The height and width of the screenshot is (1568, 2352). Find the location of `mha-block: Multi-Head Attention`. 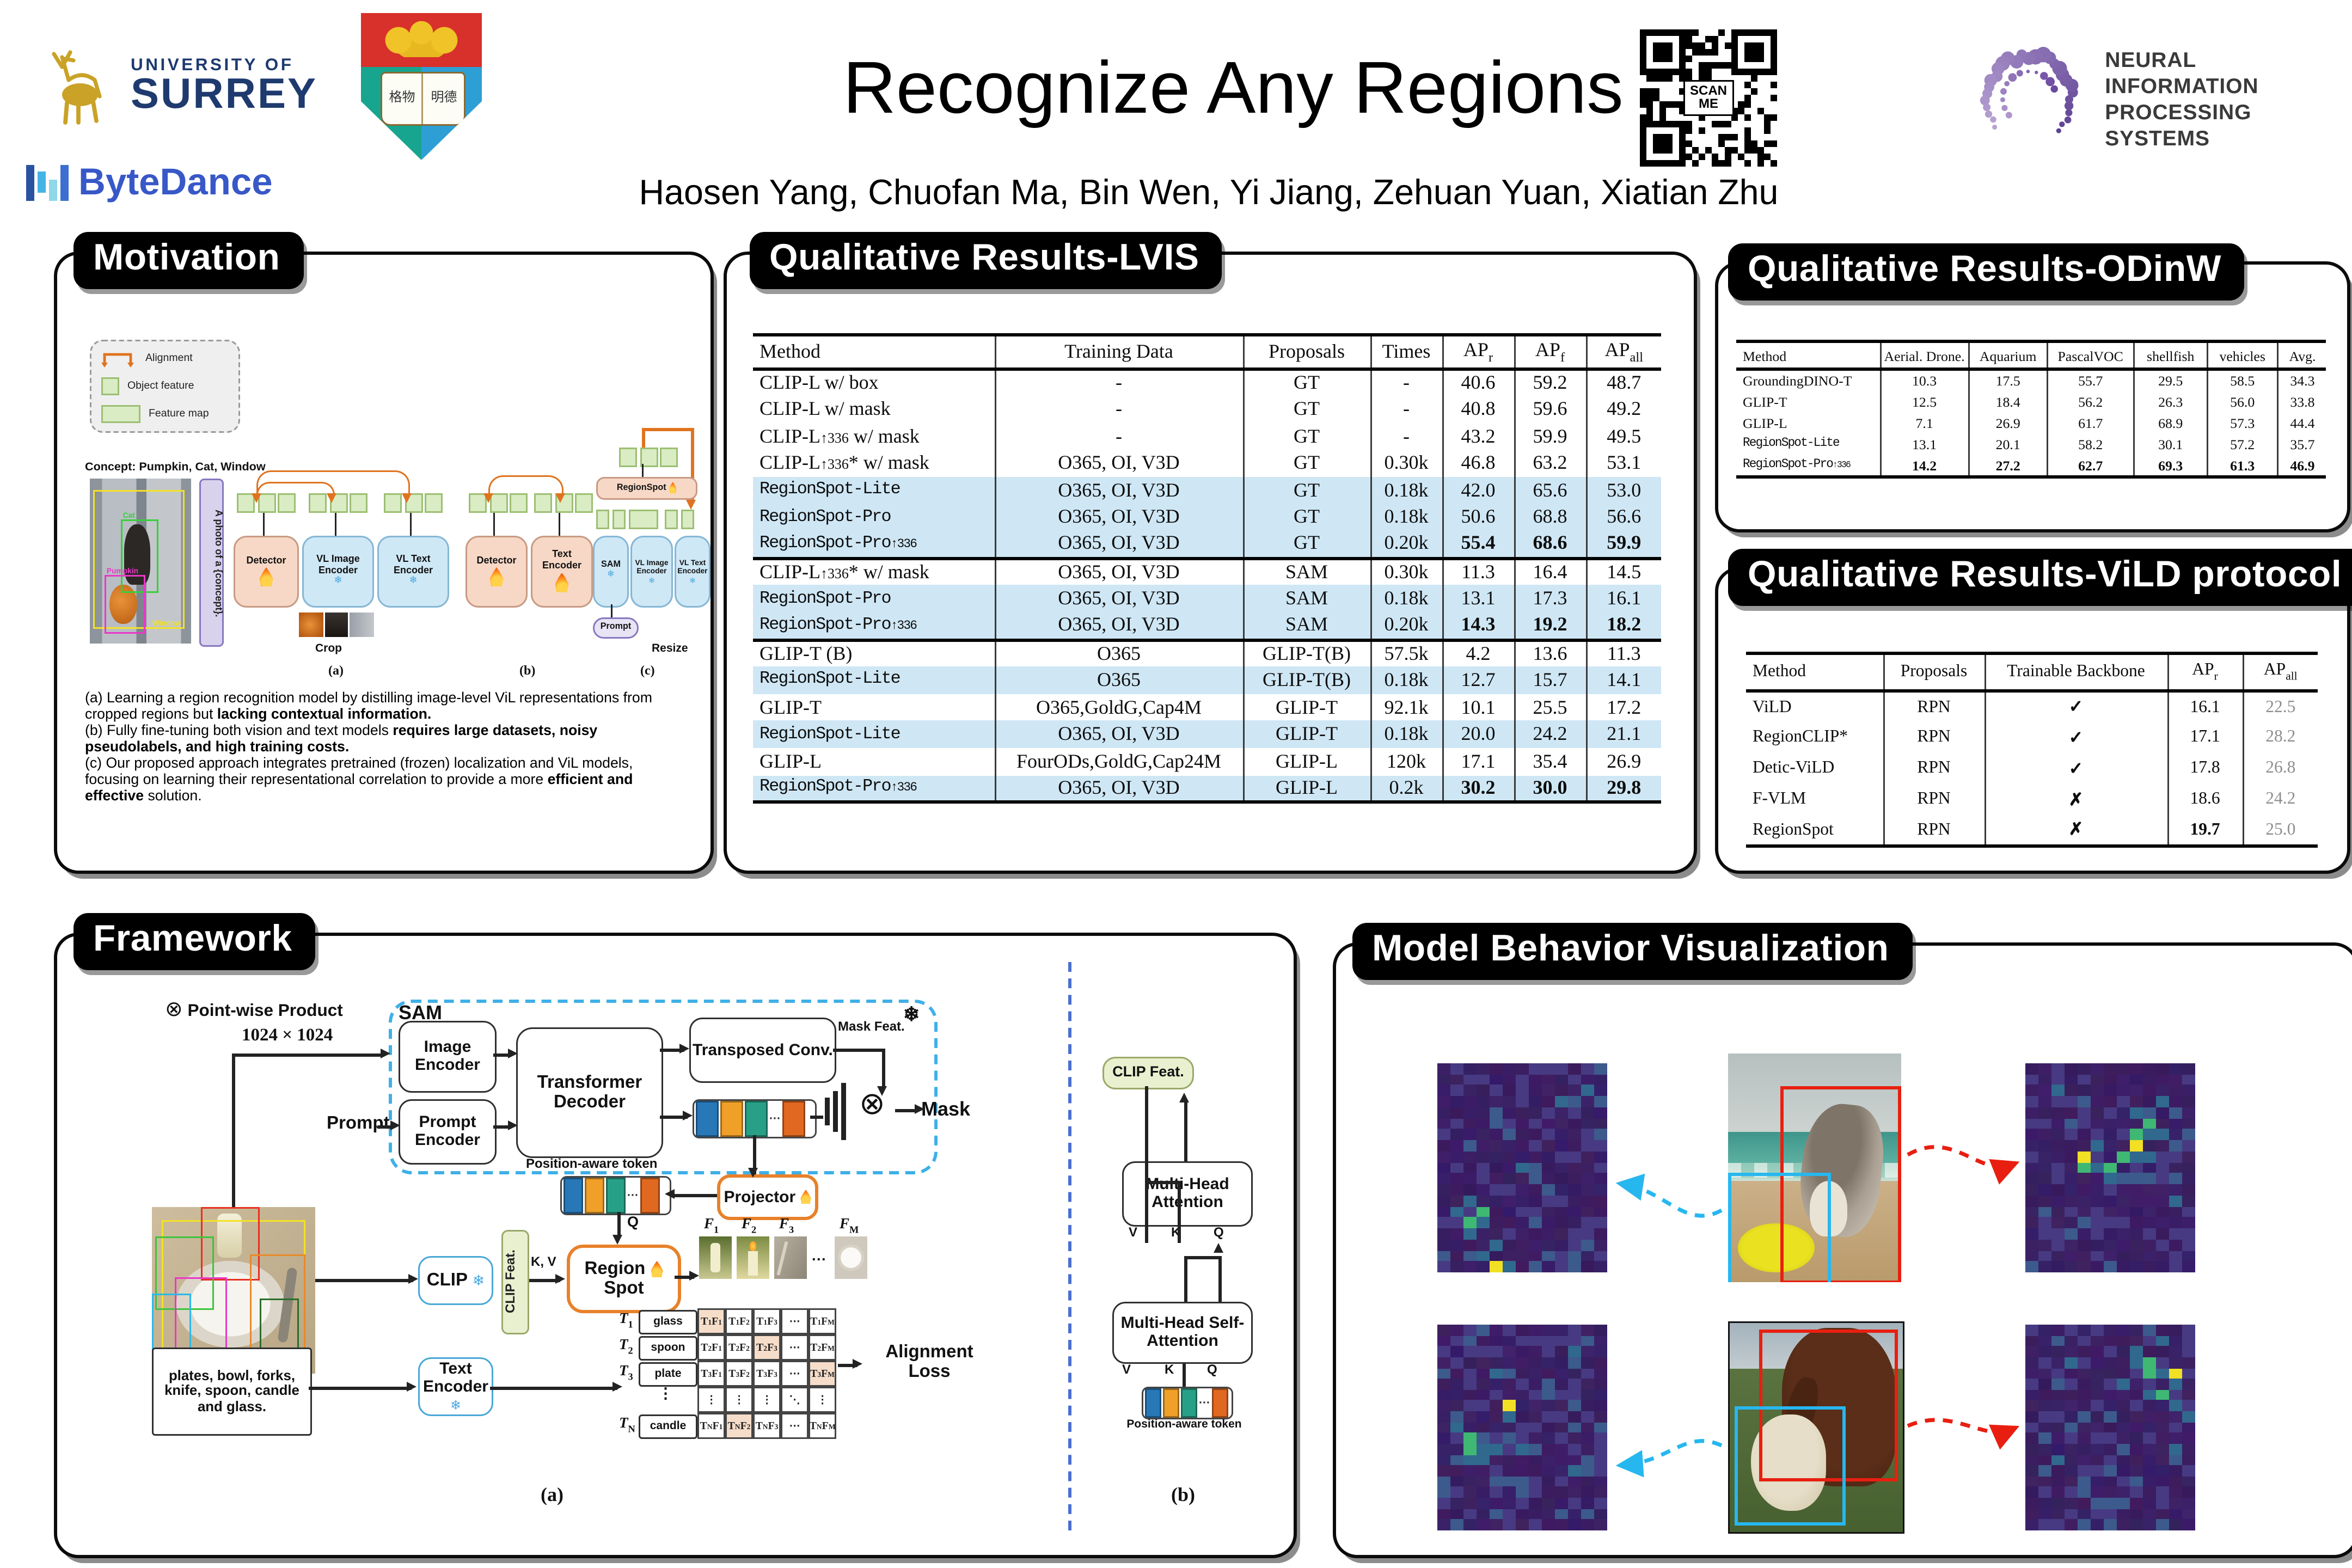

mha-block: Multi-Head Attention is located at coordinates (1187, 1194).